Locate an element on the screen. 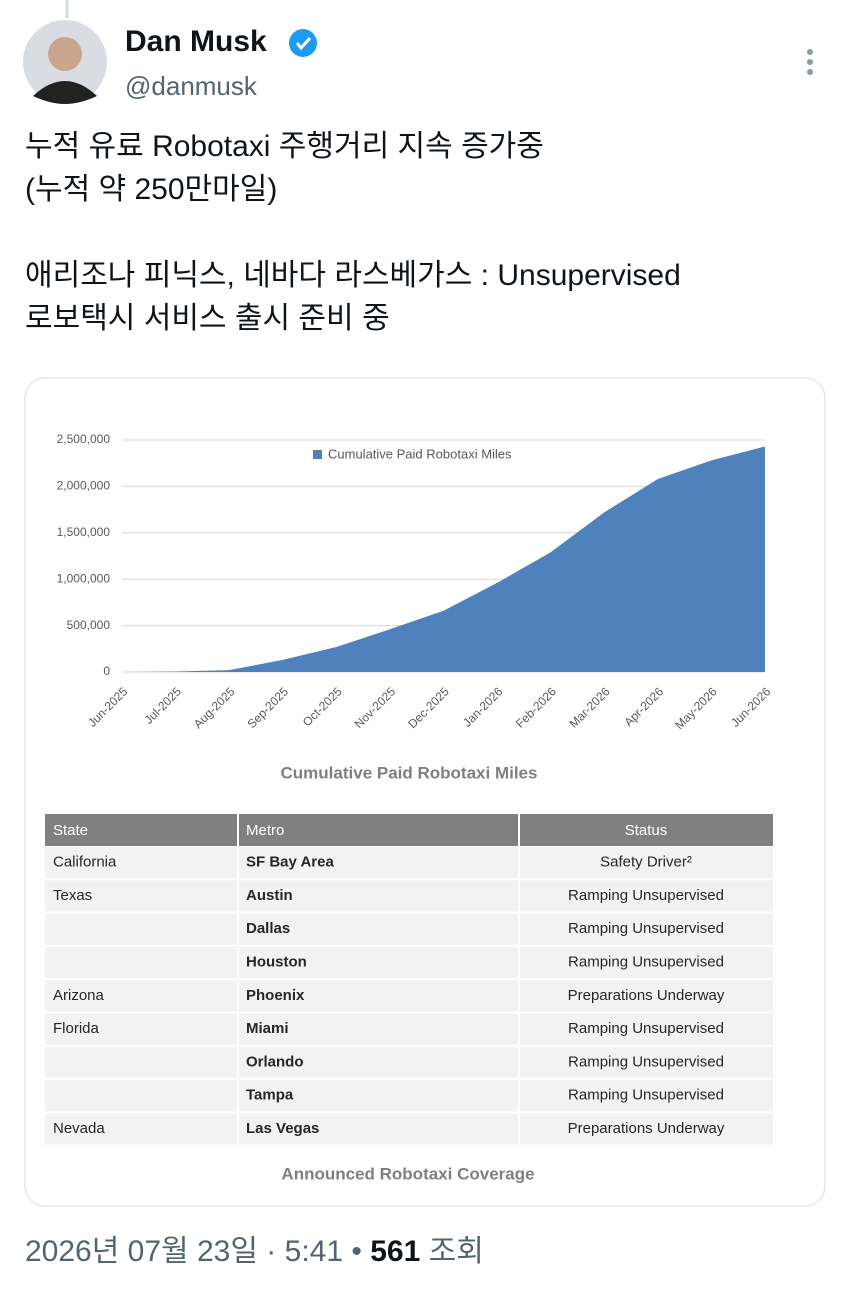 The image size is (850, 1295). tweet-line: 애리조나 피닉스, 네바다 라스베가스 : Unsupervised is located at coordinates (353, 275).